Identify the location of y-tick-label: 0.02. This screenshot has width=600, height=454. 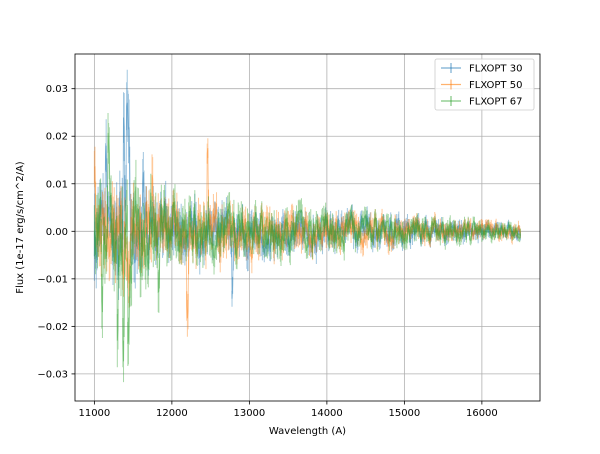
(57, 137).